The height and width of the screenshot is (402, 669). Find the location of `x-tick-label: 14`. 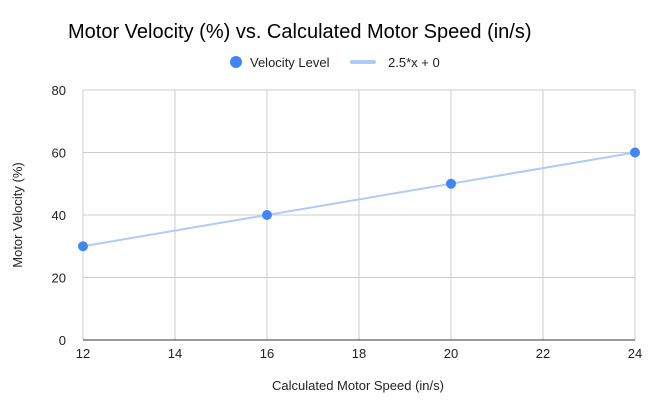

x-tick-label: 14 is located at coordinates (175, 353).